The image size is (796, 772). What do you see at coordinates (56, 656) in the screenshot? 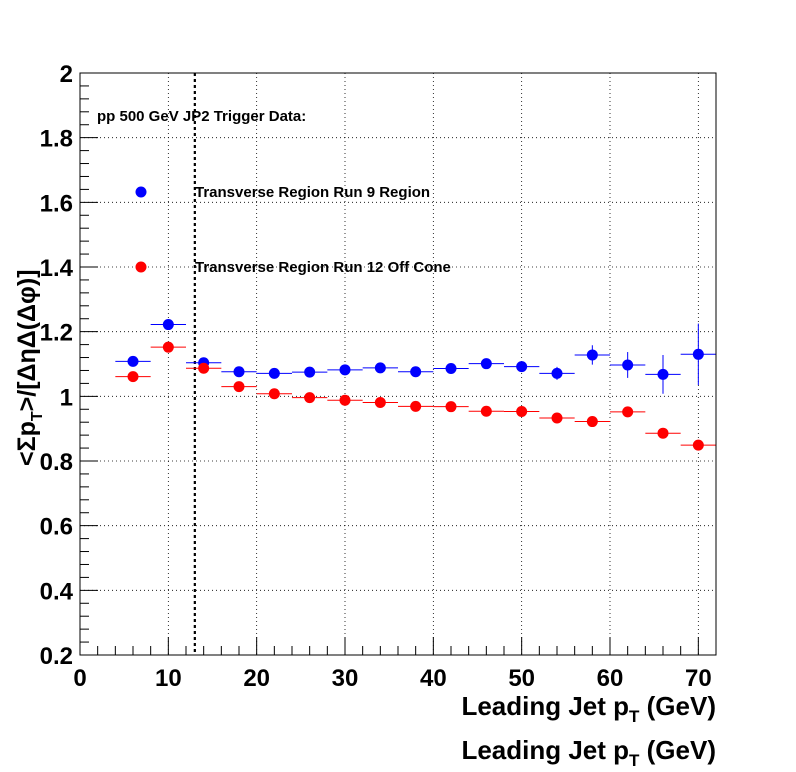
I see `y-tick-label: 0.2` at bounding box center [56, 656].